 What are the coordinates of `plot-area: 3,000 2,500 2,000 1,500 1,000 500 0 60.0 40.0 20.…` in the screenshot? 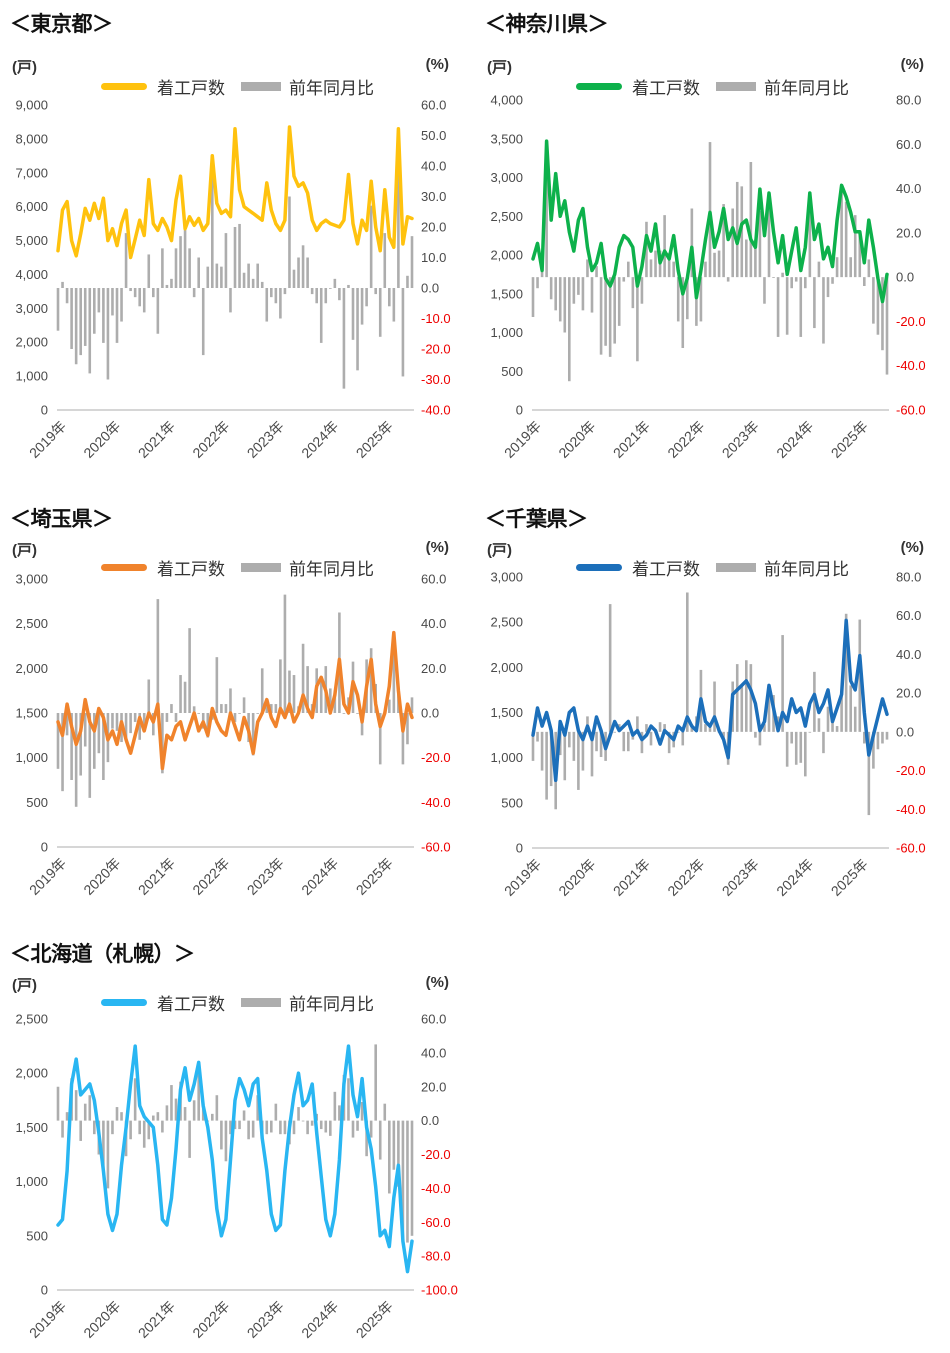 It's located at (233, 735).